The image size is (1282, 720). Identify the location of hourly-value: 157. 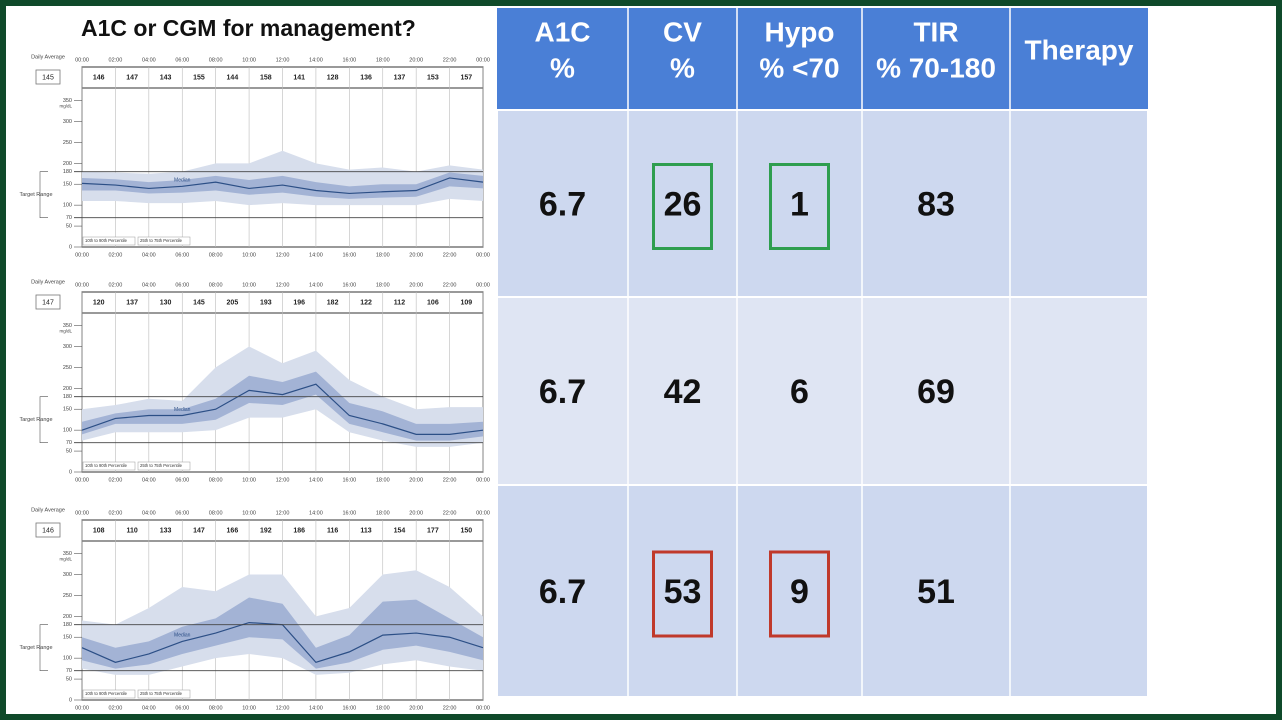
(466, 77).